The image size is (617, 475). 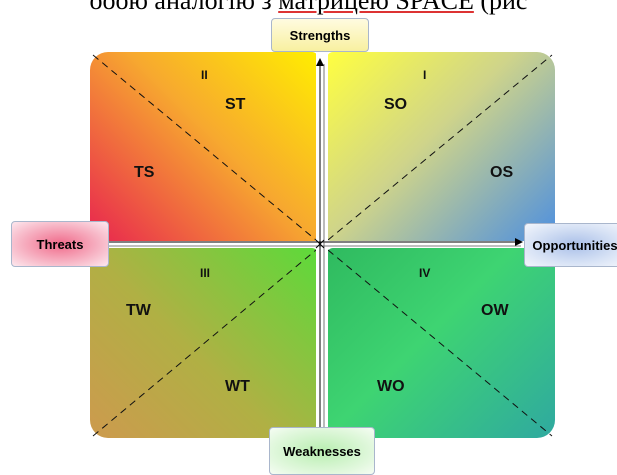 What do you see at coordinates (440, 343) in the screenshot?
I see `diagonal-q4` at bounding box center [440, 343].